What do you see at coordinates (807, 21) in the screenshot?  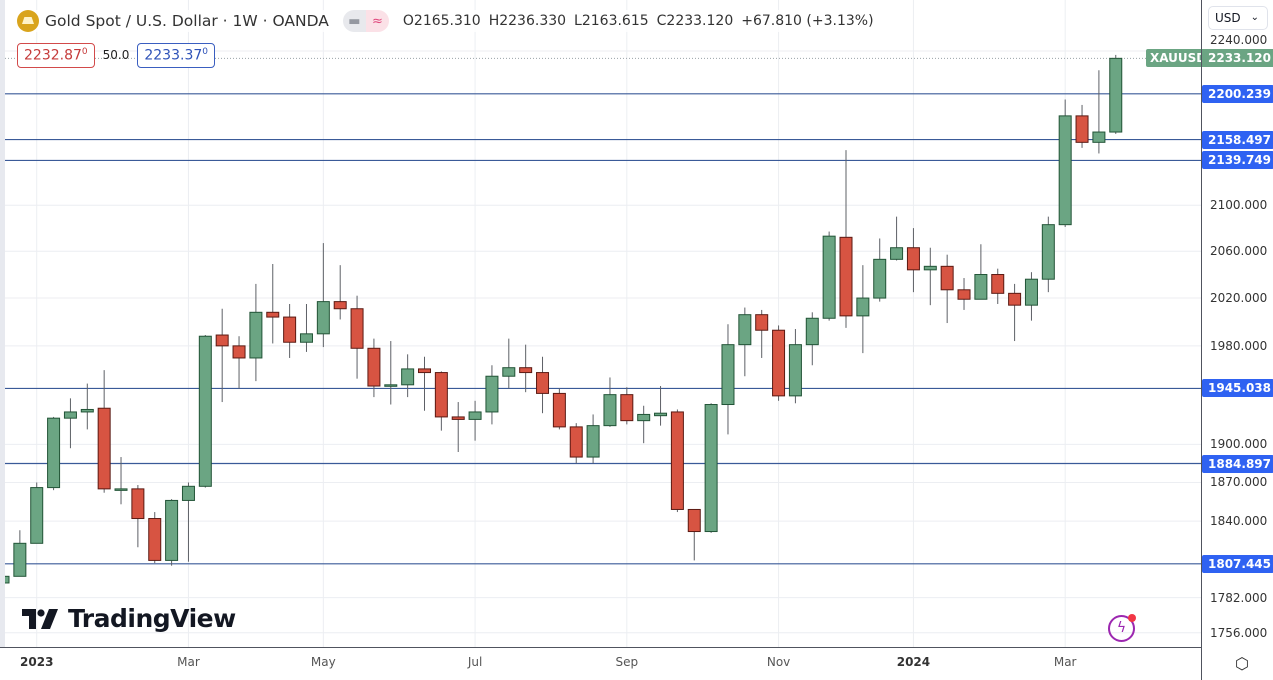 I see `change-value: +67.810 (+3.13%)` at bounding box center [807, 21].